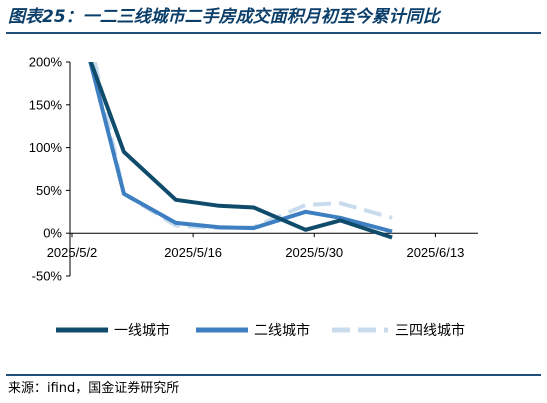 The width and height of the screenshot is (547, 403). I want to click on legend-label-tier2: 二线城市, so click(282, 330).